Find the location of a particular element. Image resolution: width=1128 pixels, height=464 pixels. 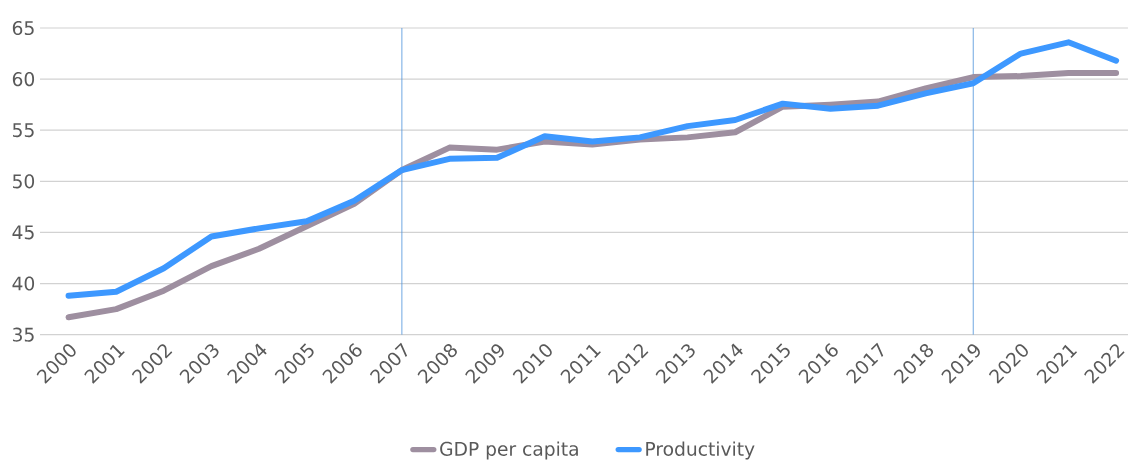

y-tick-label: 60 is located at coordinates (23, 79).